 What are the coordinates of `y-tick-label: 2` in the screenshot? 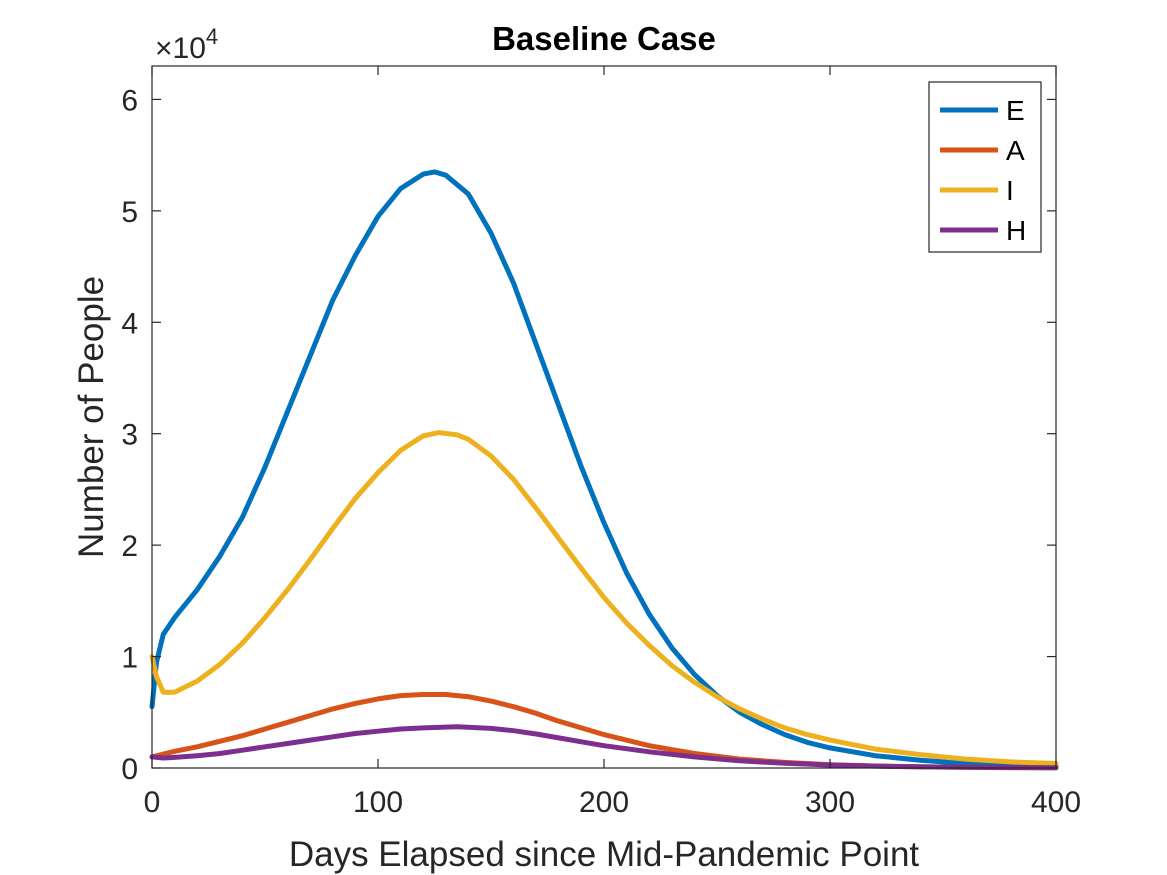 It's located at (129, 546).